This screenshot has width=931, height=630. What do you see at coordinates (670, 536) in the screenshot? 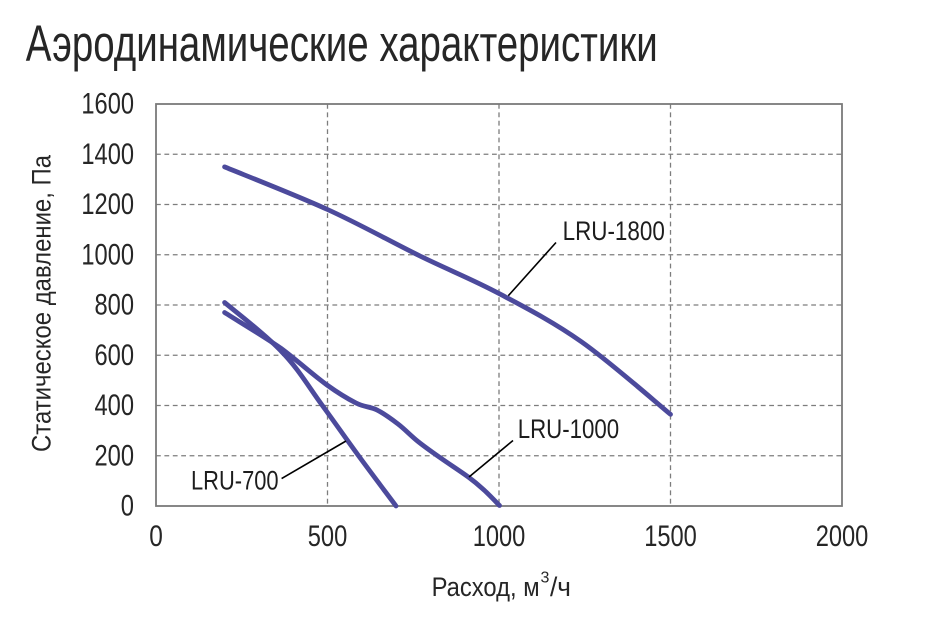
I see `svg-text: 1500` at bounding box center [670, 536].